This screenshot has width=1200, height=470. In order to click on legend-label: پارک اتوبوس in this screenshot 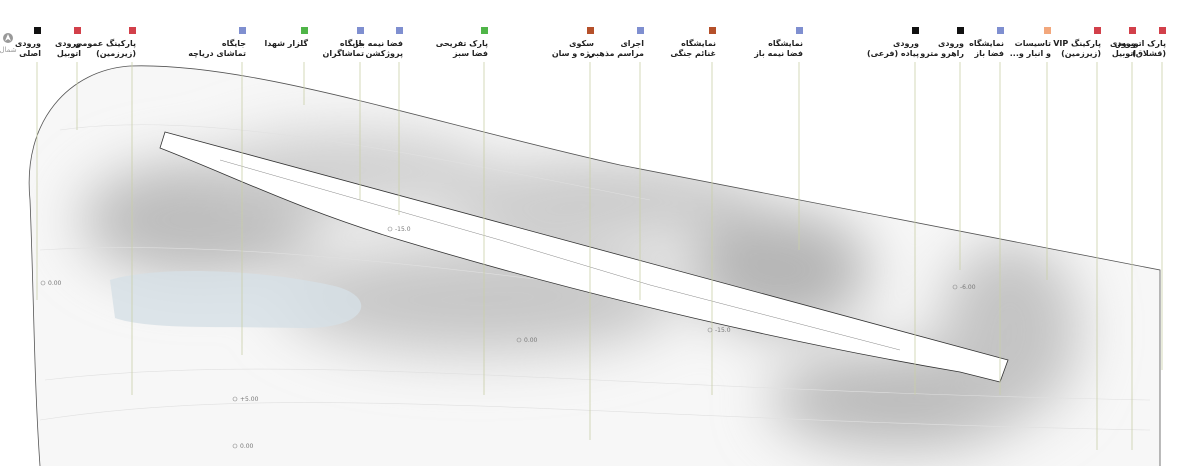, I will do `click(1140, 44)`.